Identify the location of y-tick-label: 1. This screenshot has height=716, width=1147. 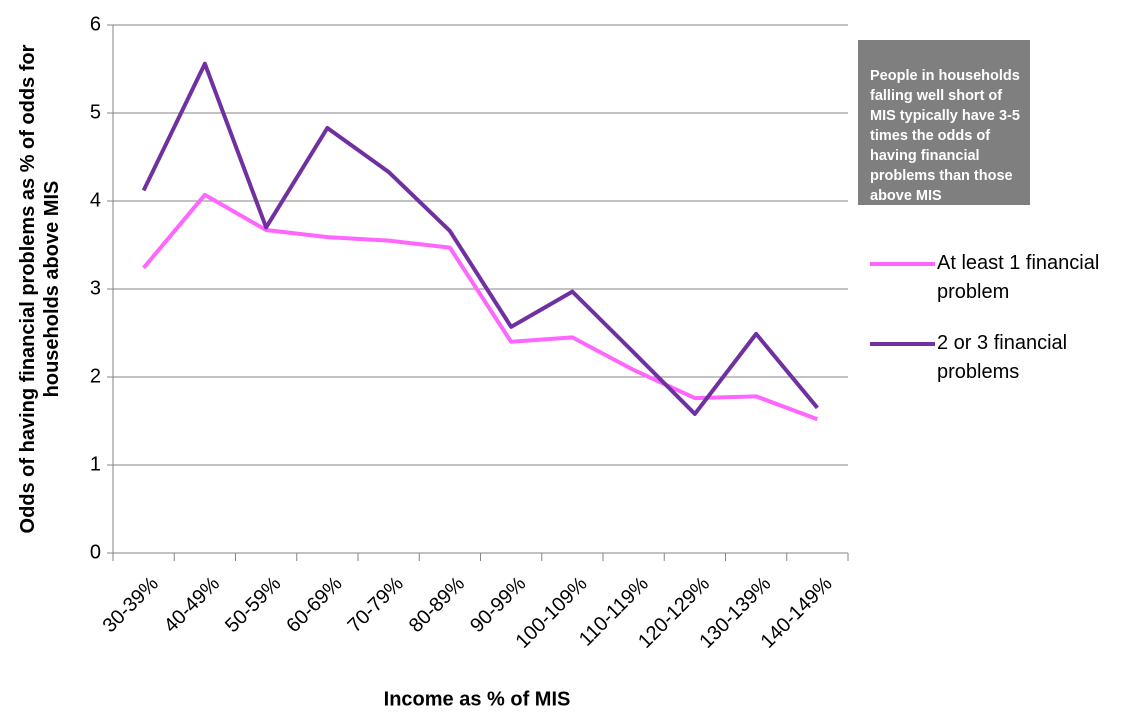
(95, 464).